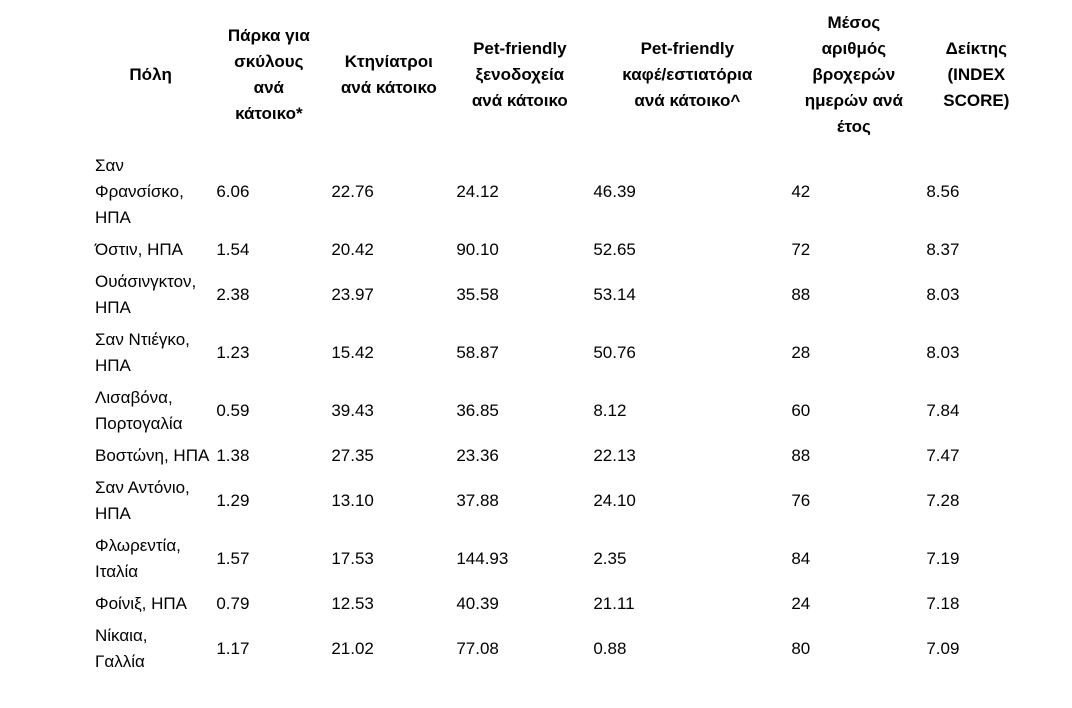 This screenshot has width=1072, height=708. What do you see at coordinates (152, 455) in the screenshot?
I see `cell-city: Βοστώνη, ΗΠΑ` at bounding box center [152, 455].